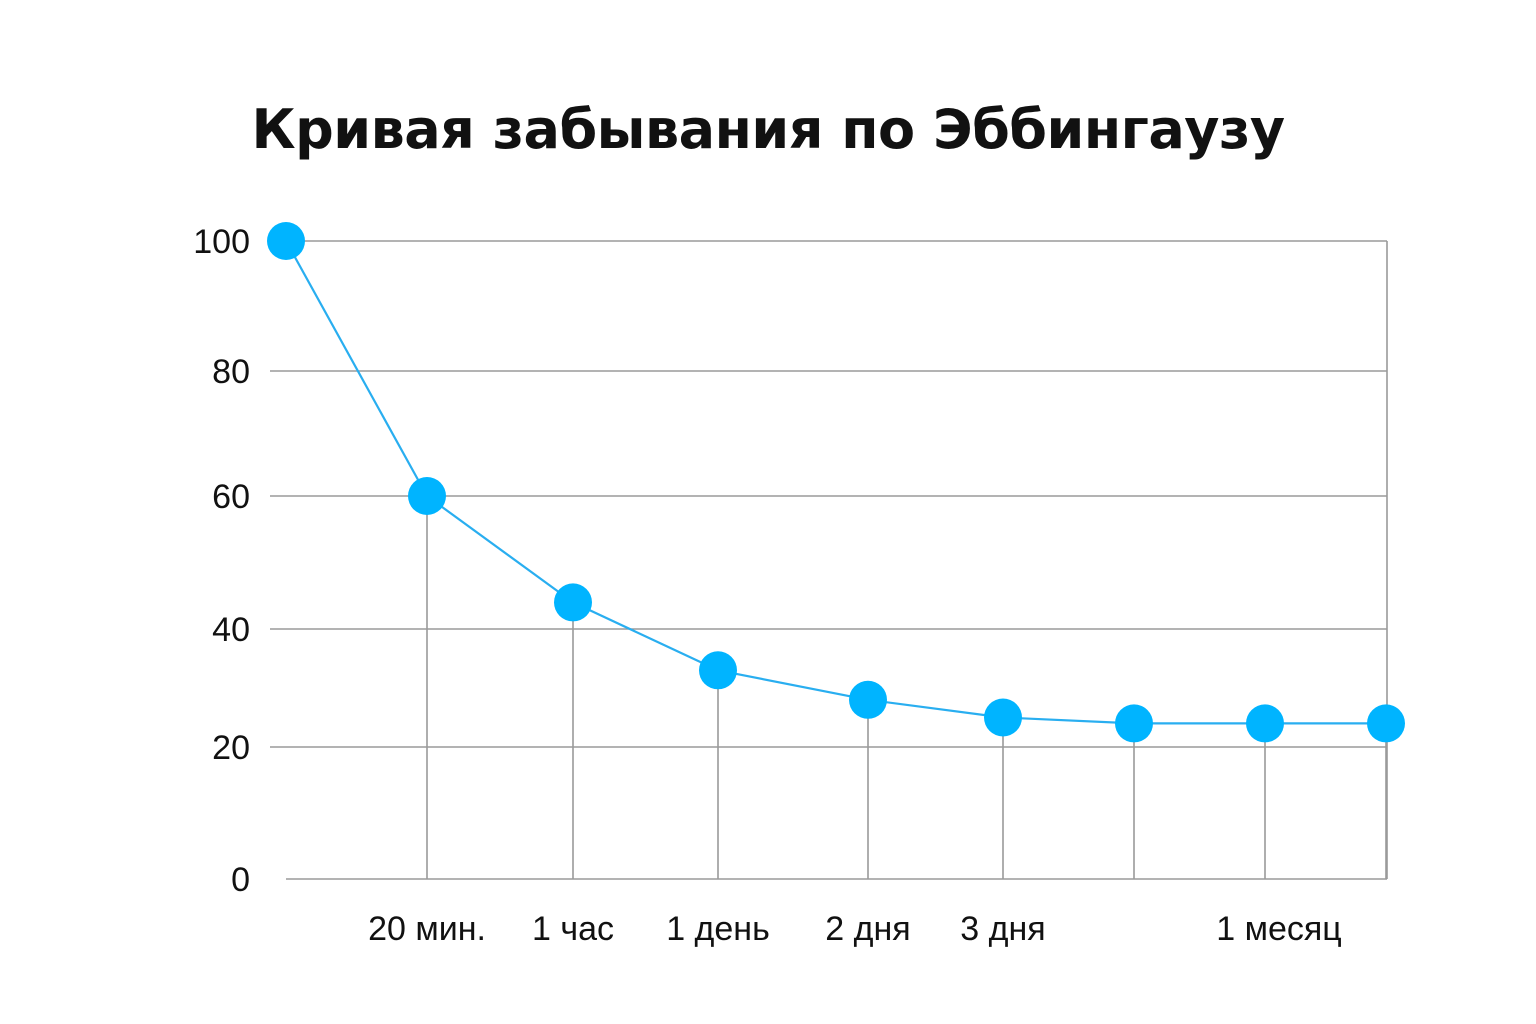 The width and height of the screenshot is (1536, 1024). What do you see at coordinates (221, 561) in the screenshot?
I see `y-tick-labels: 0 20 40 60 80 100` at bounding box center [221, 561].